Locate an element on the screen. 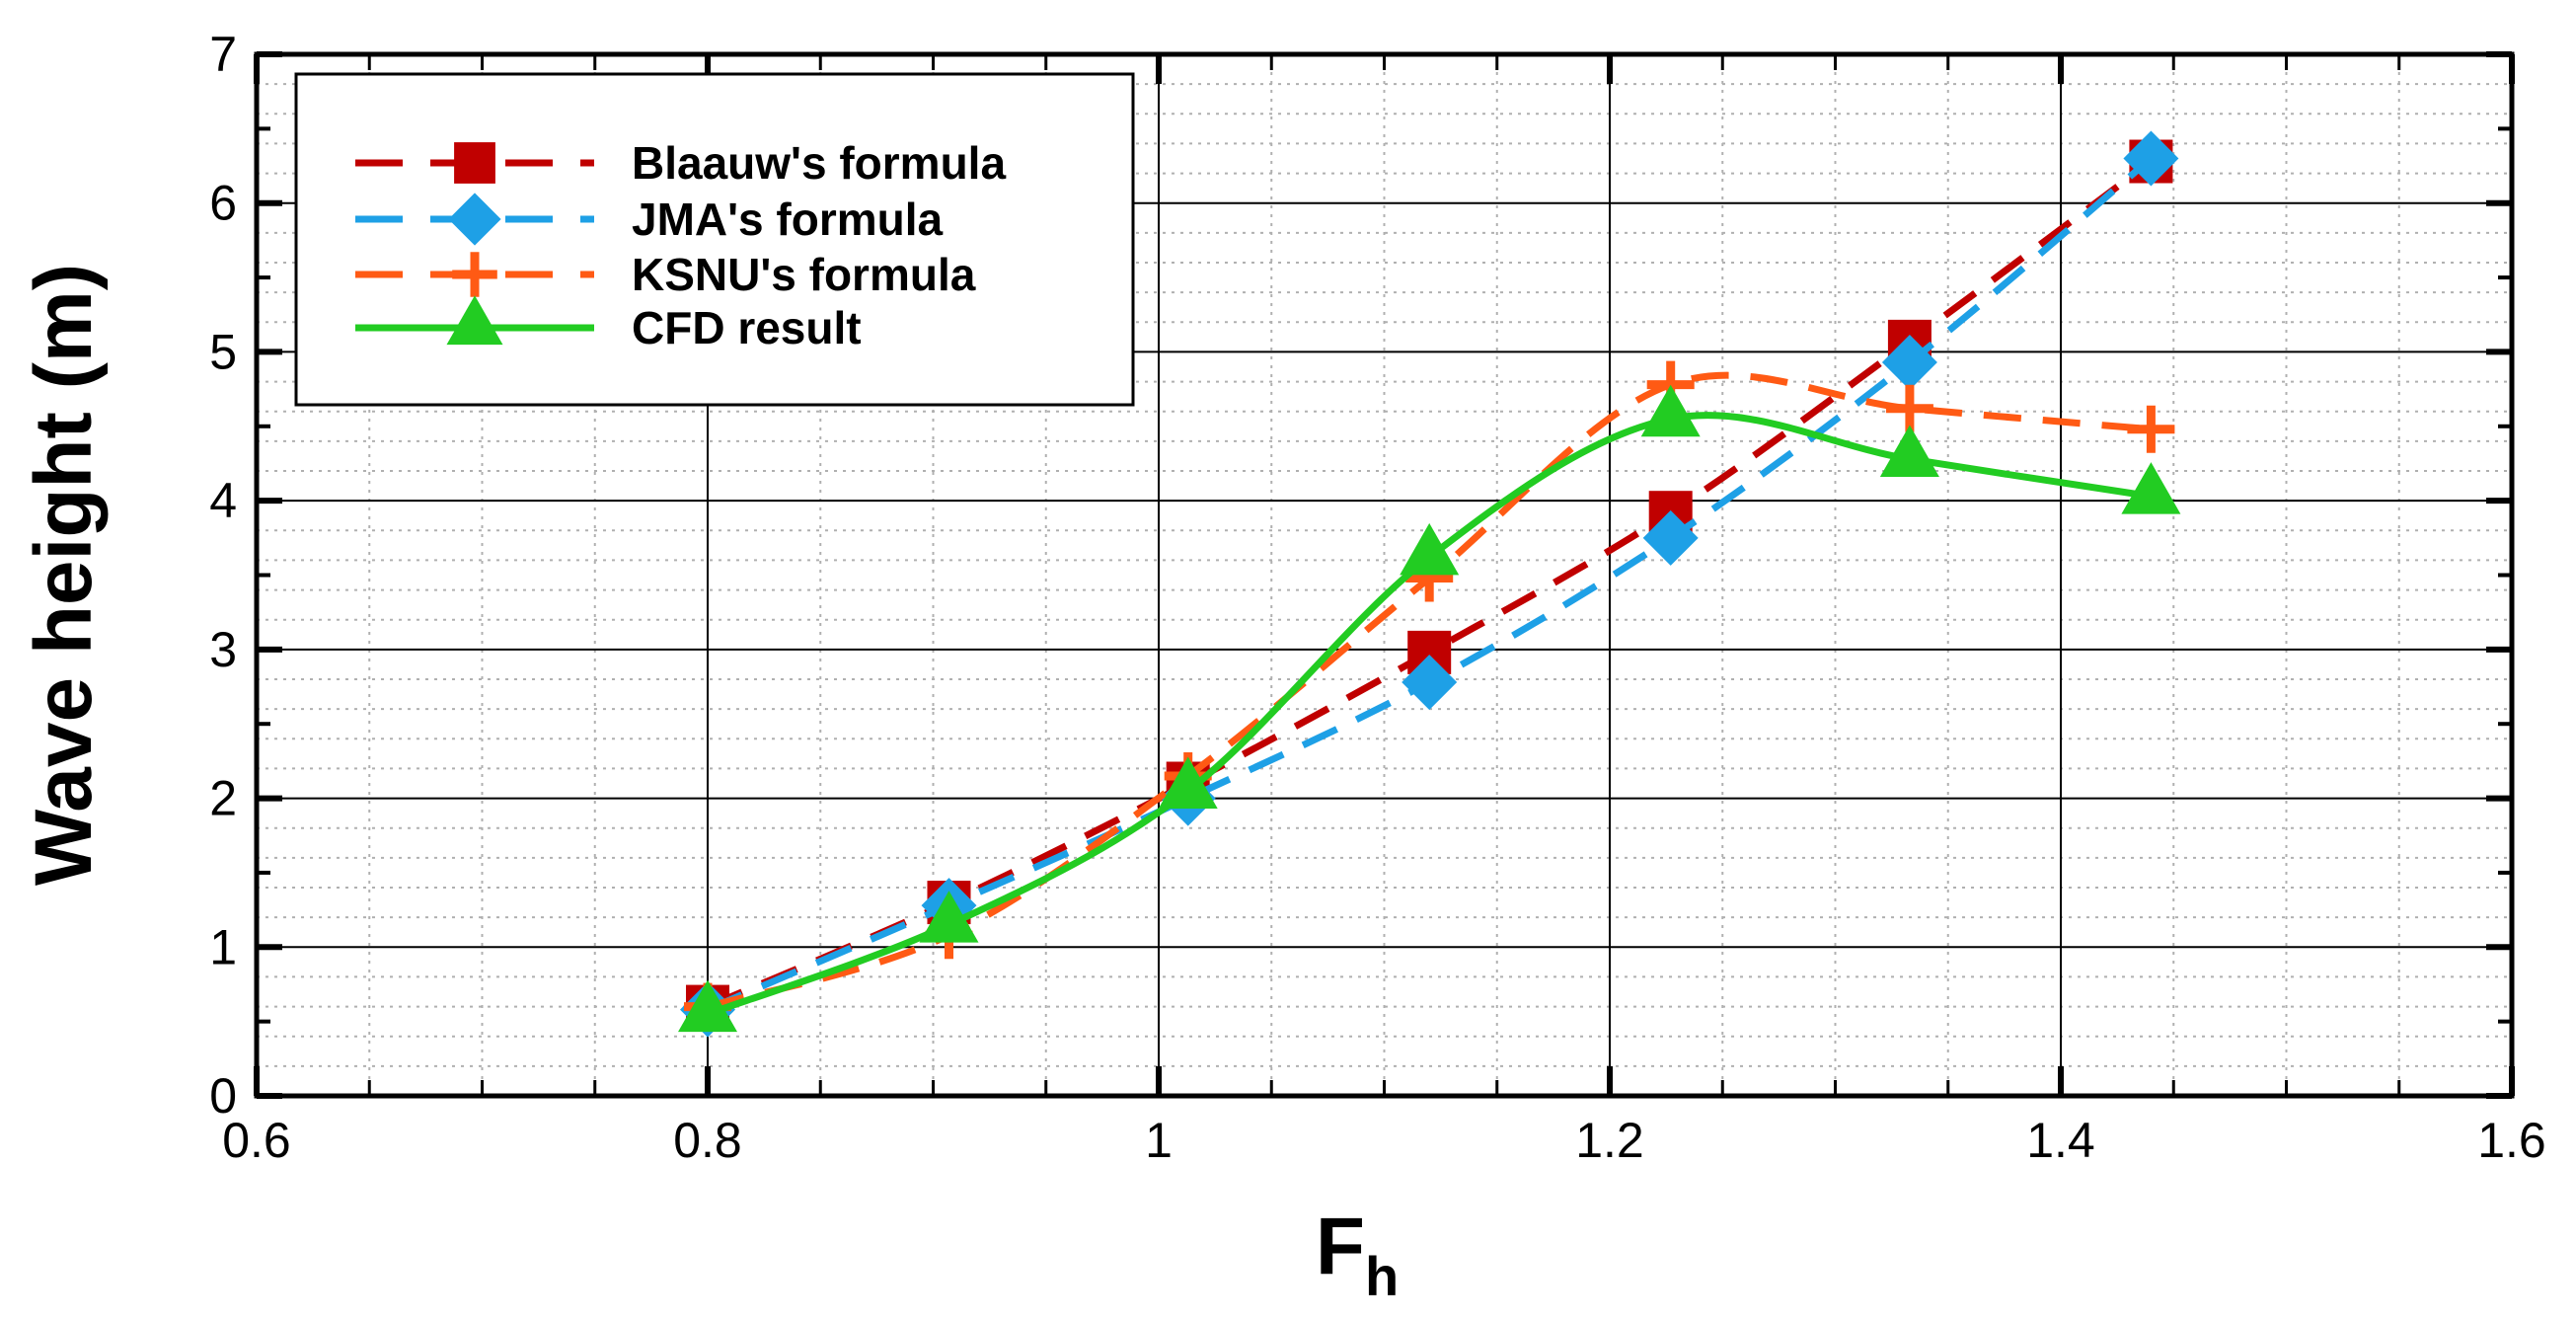 Image resolution: width=2576 pixels, height=1321 pixels. y-tick-label: 6 is located at coordinates (223, 203).